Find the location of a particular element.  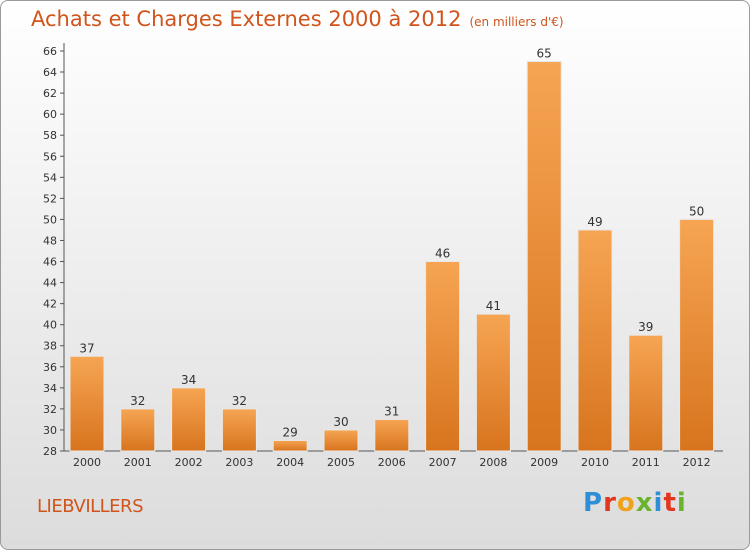

data-label: 34 is located at coordinates (188, 380).